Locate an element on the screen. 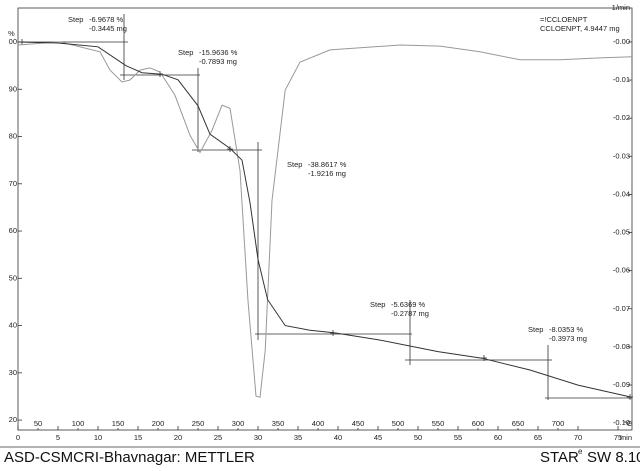 Image resolution: width=640 pixels, height=471 pixels. x-tick-label: 60 is located at coordinates (498, 437).